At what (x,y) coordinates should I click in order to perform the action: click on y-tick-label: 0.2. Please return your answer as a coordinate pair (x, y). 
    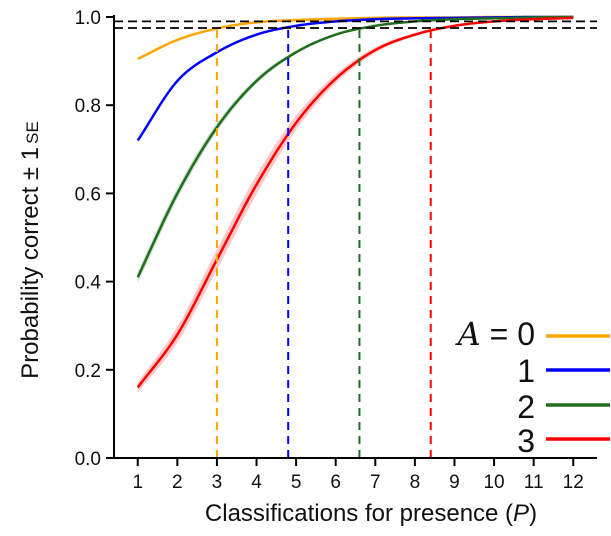
    Looking at the image, I should click on (88, 371).